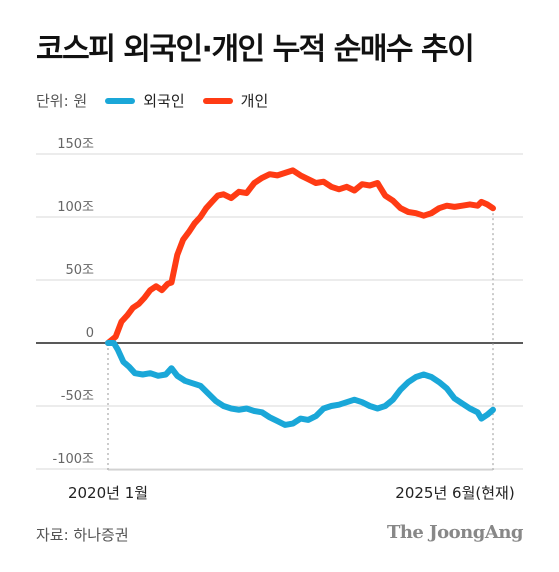 This screenshot has width=559, height=572. What do you see at coordinates (300, 384) in the screenshot?
I see `series-line-foreign` at bounding box center [300, 384].